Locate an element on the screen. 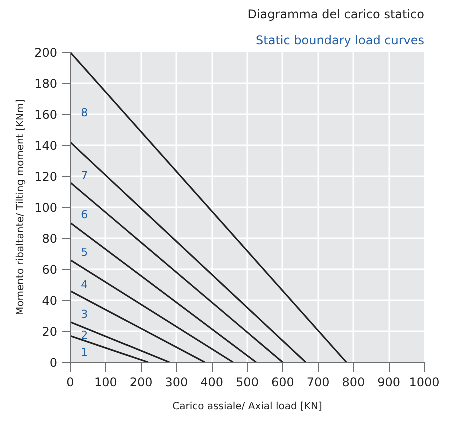 The height and width of the screenshot is (421, 468). y-axis-title: Momento ribaltante/ Tilting moment [KNm] is located at coordinates (21, 207).